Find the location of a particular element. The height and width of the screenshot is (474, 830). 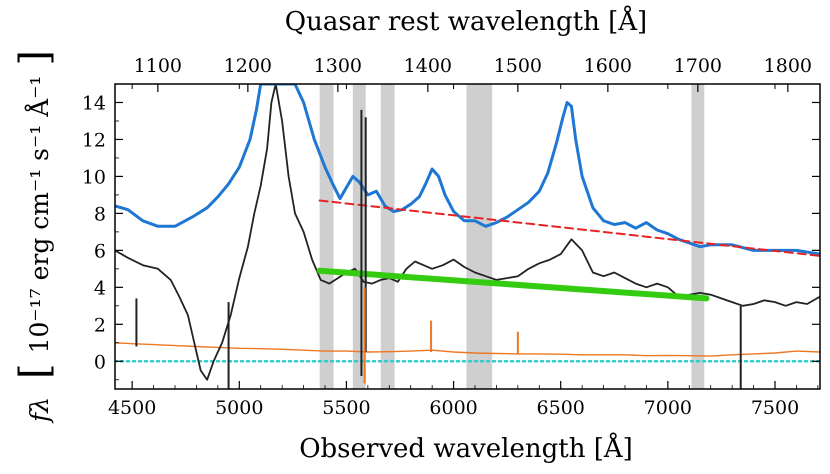

x-tick-label-7500: 7500 is located at coordinates (775, 408).